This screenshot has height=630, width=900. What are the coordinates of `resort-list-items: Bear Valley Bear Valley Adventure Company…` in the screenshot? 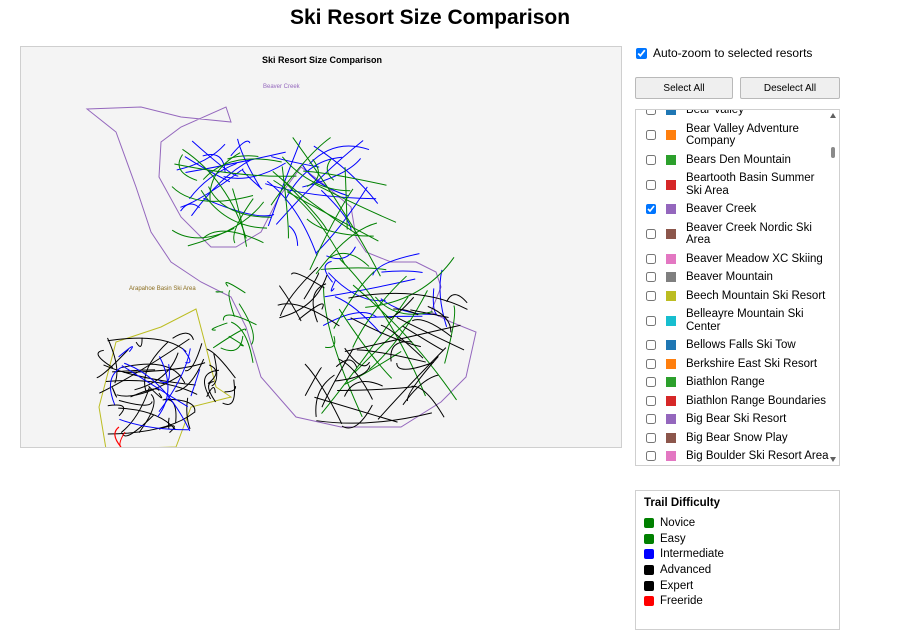 It's located at (732, 287).